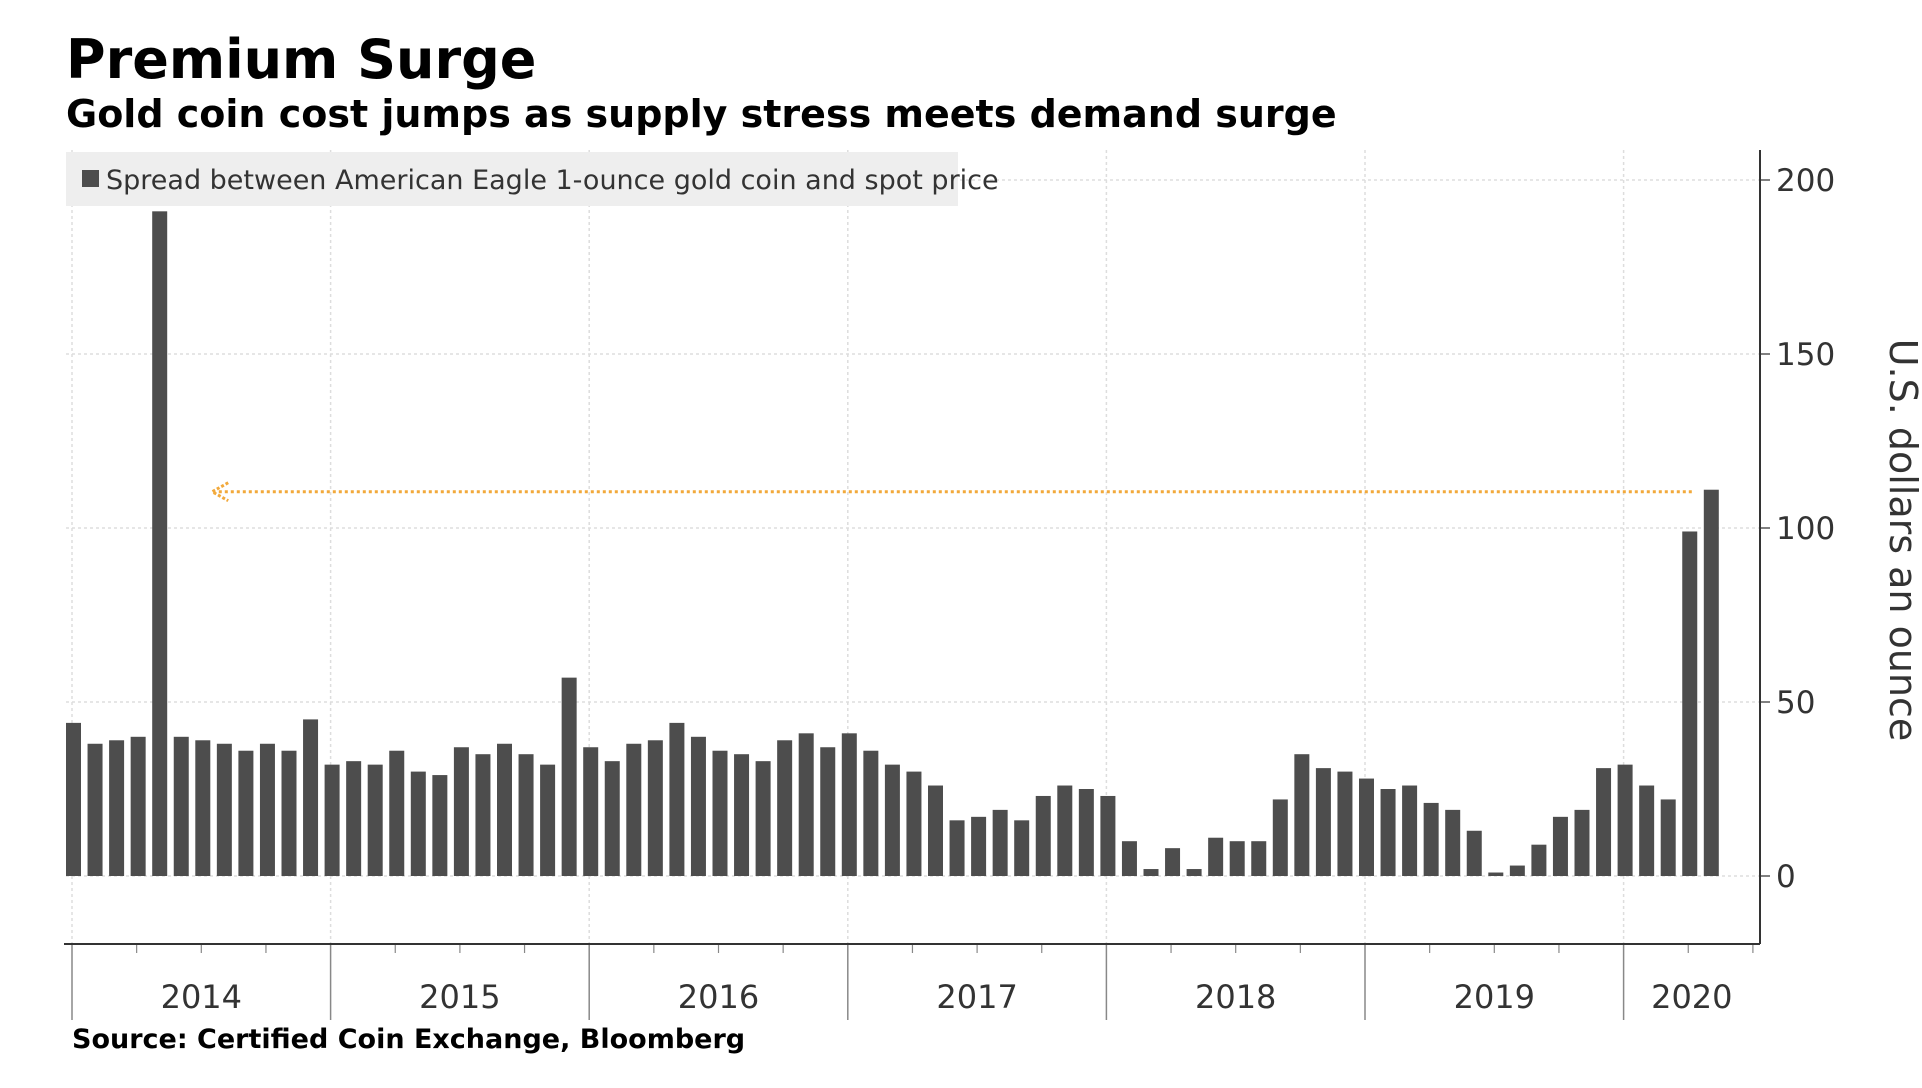 The width and height of the screenshot is (1922, 1088). I want to click on y-tick-label: 50, so click(1795, 703).